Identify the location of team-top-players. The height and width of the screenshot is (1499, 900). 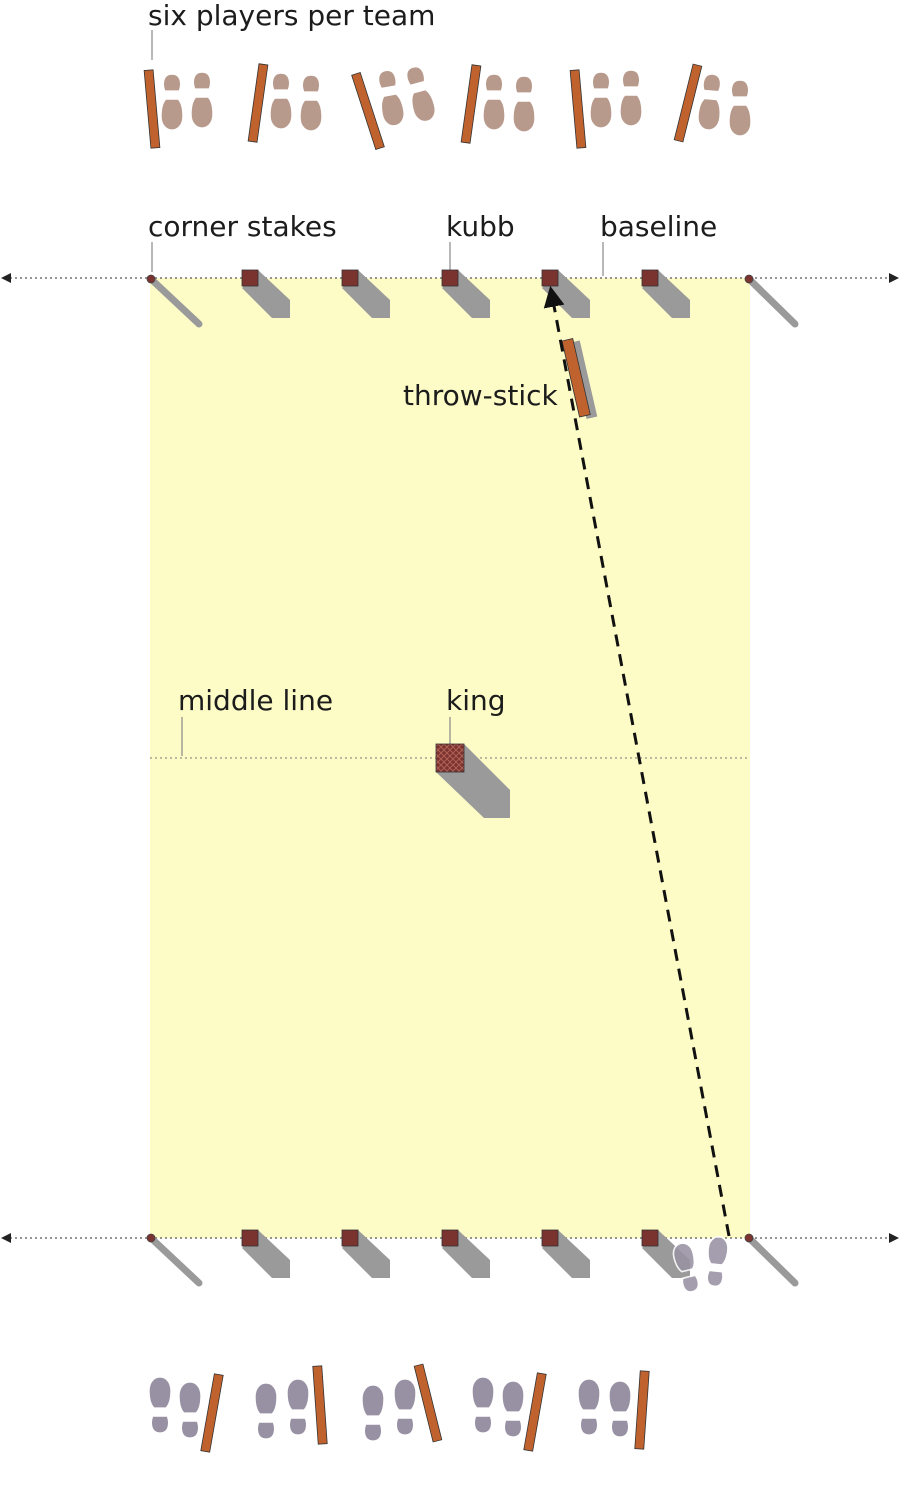
(448, 106).